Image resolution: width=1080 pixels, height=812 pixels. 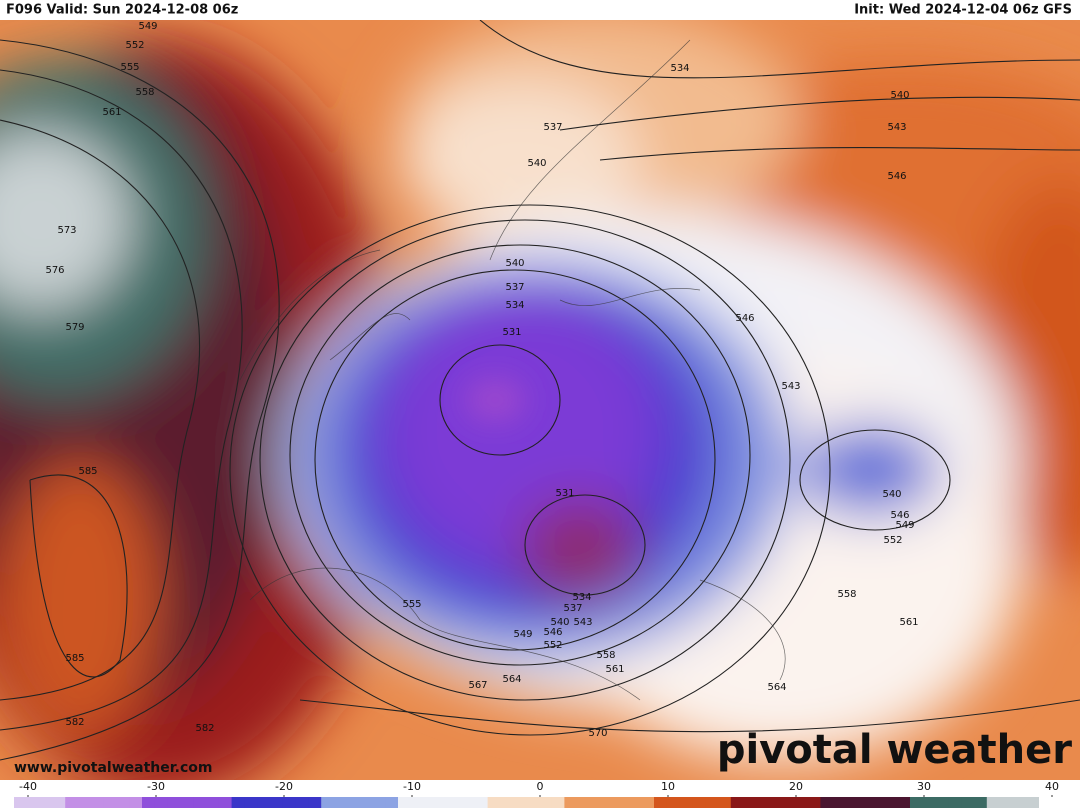 I want to click on colorbar-tick-label: -30, so click(x=156, y=786).